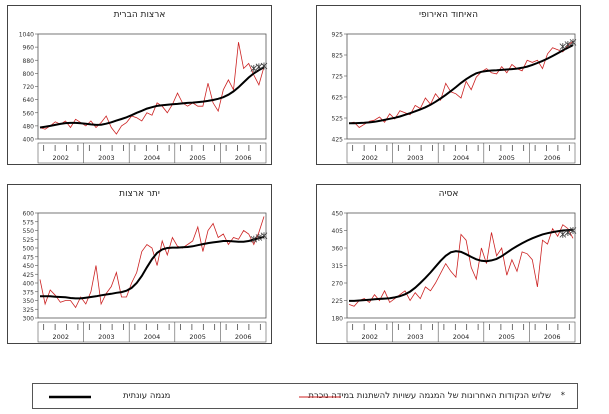 Image resolution: width=609 pixels, height=414 pixels. Describe the element at coordinates (448, 194) in the screenshot. I see `panel-title: אסיה` at that location.